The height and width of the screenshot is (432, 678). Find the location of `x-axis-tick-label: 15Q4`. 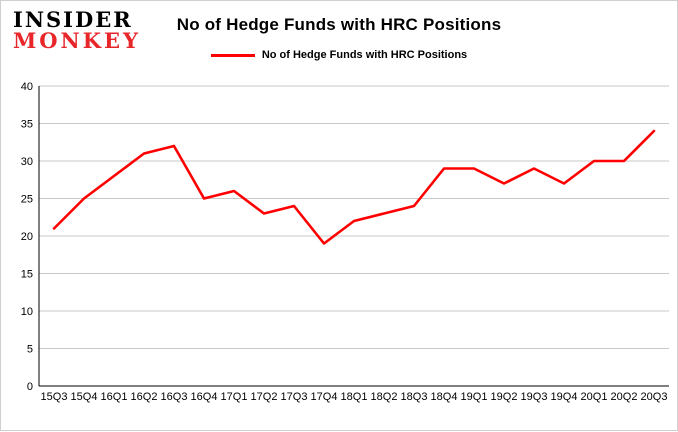

x-axis-tick-label: 15Q4 is located at coordinates (84, 397).